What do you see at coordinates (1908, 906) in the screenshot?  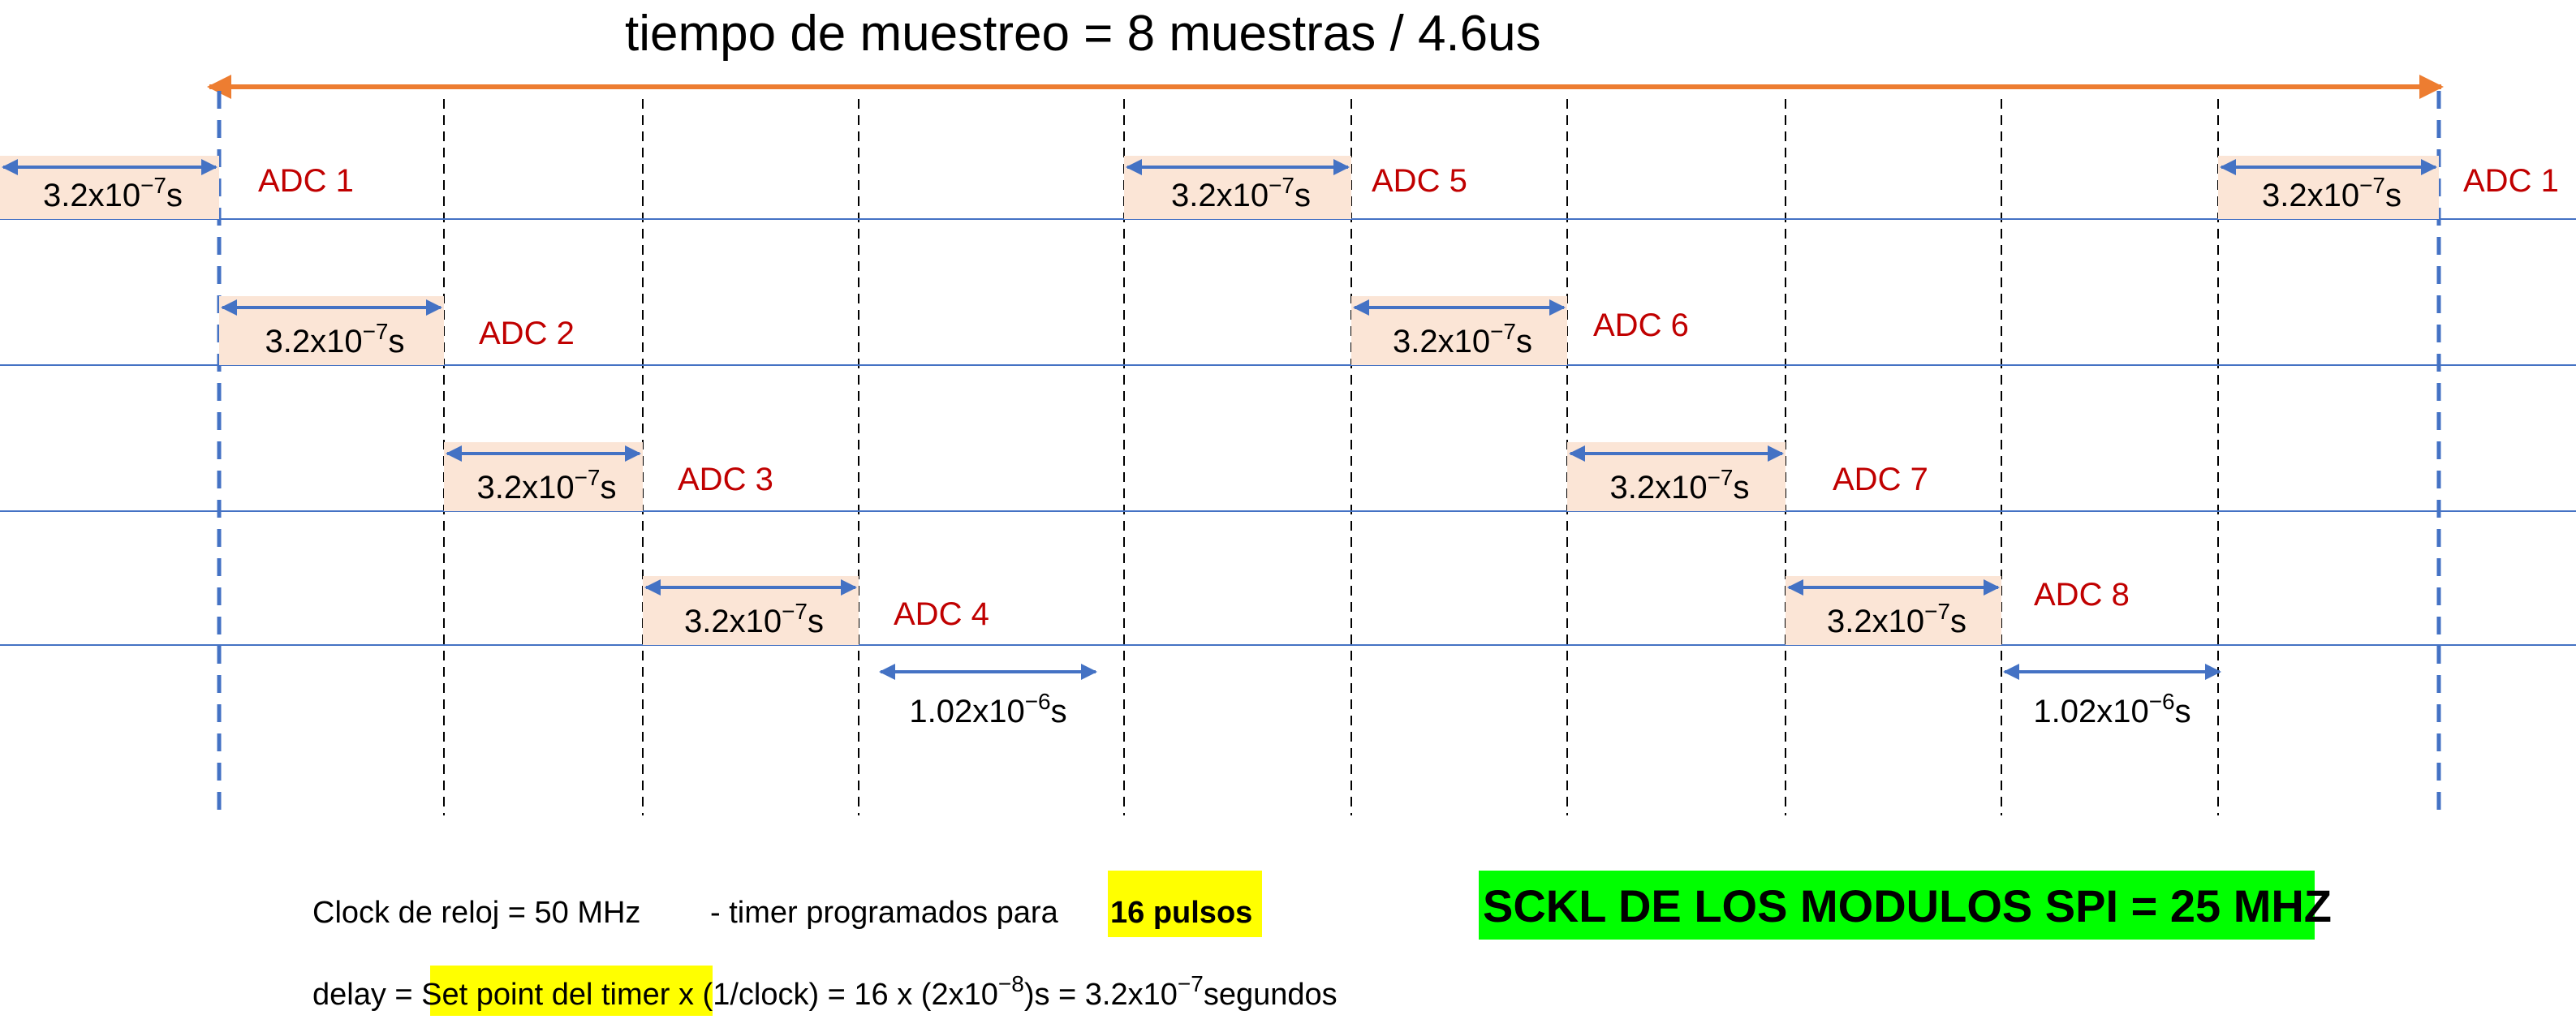 I see `spi-note: SCKL DE LOS MODULOS SPI = 25 MHZ` at bounding box center [1908, 906].